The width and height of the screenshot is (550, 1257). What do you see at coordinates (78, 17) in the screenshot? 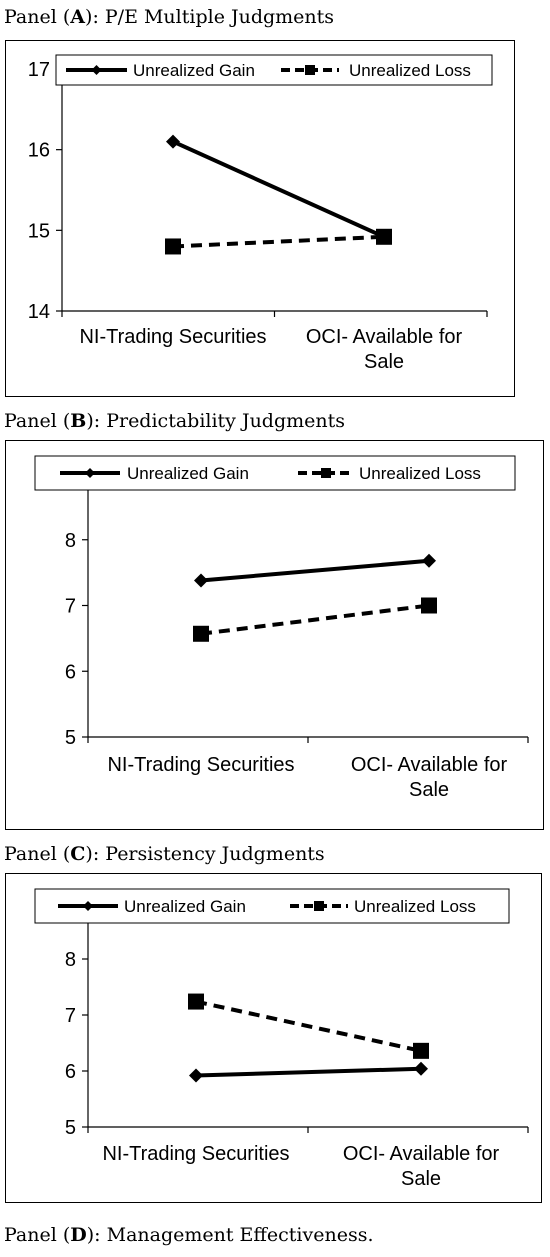
I see `caption-letter: A` at bounding box center [78, 17].